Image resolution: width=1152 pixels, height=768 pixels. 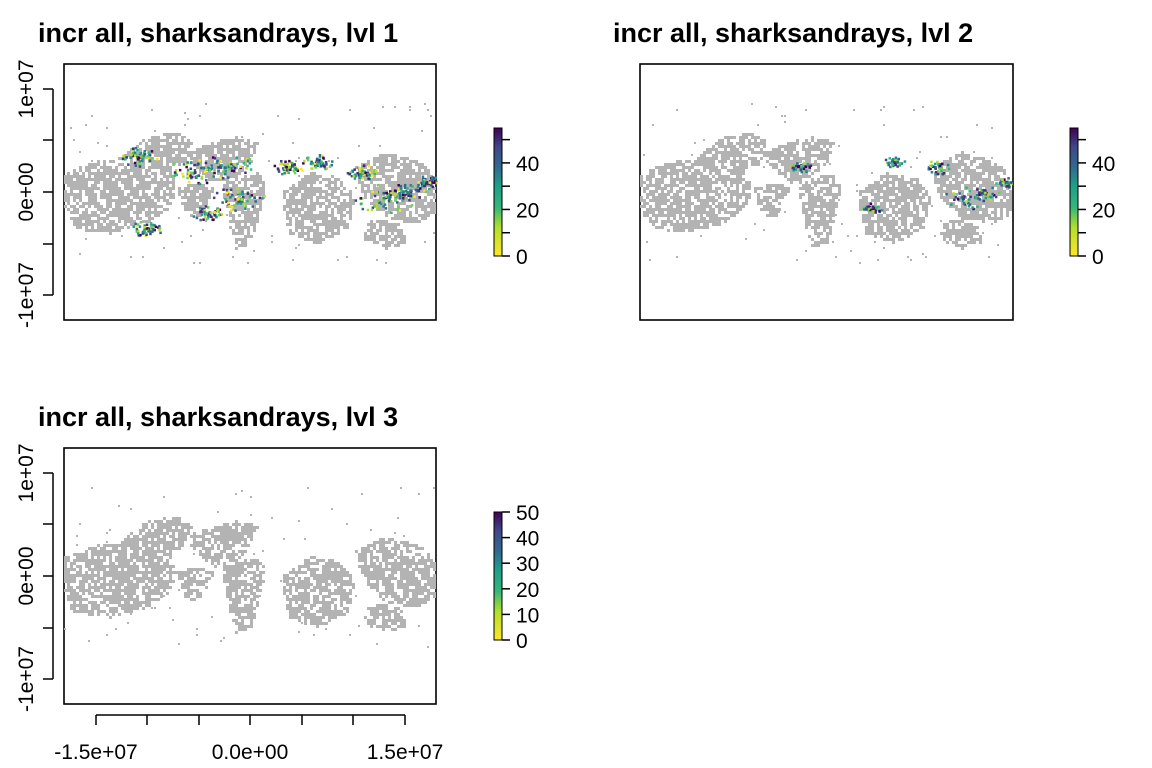 I want to click on x-tick-label: -1.5e+07, so click(x=96, y=752).